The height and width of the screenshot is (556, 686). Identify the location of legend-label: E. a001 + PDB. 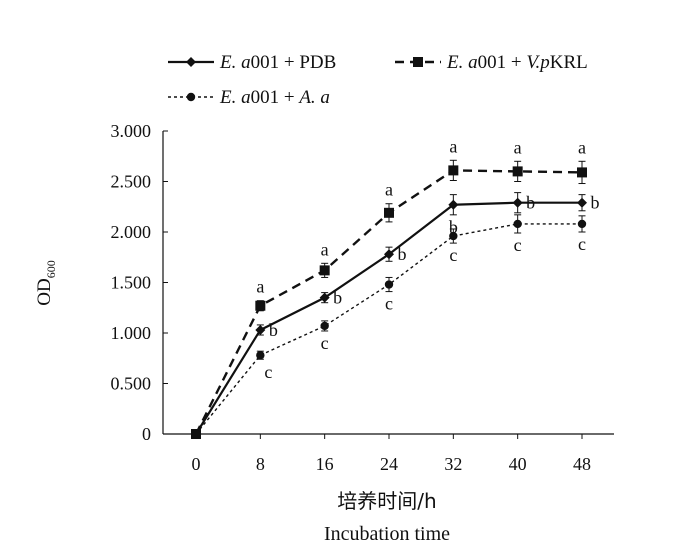
(277, 62).